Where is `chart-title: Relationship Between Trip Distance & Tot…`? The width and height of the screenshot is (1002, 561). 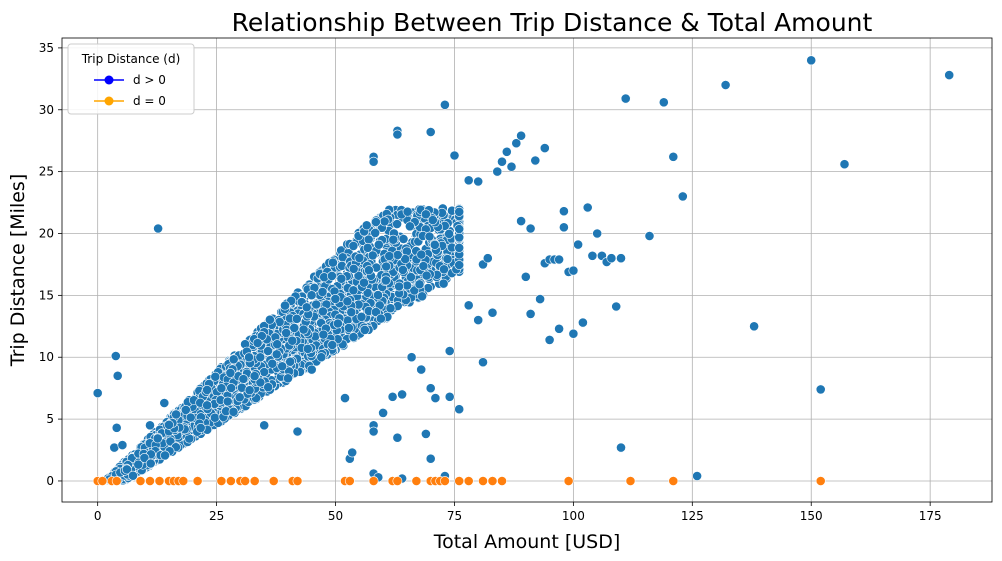
chart-title: Relationship Between Trip Distance & Tot… is located at coordinates (552, 22).